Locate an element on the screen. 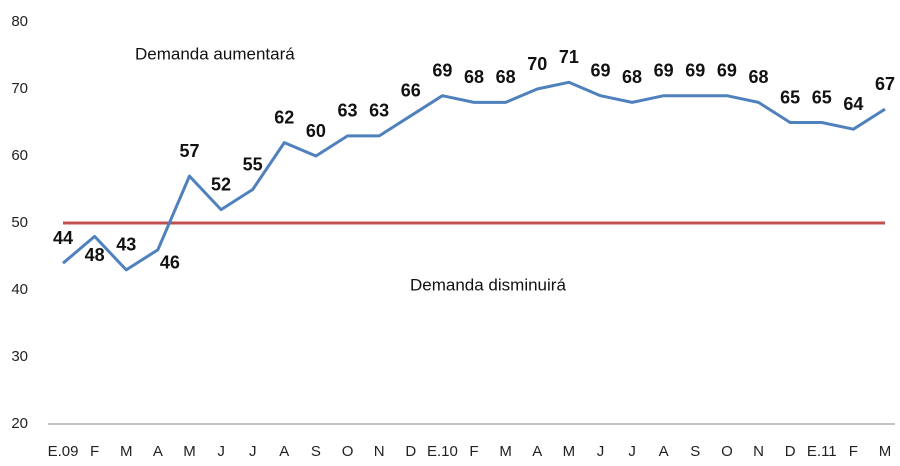 This screenshot has width=900, height=466. data-label: 55 is located at coordinates (253, 164).